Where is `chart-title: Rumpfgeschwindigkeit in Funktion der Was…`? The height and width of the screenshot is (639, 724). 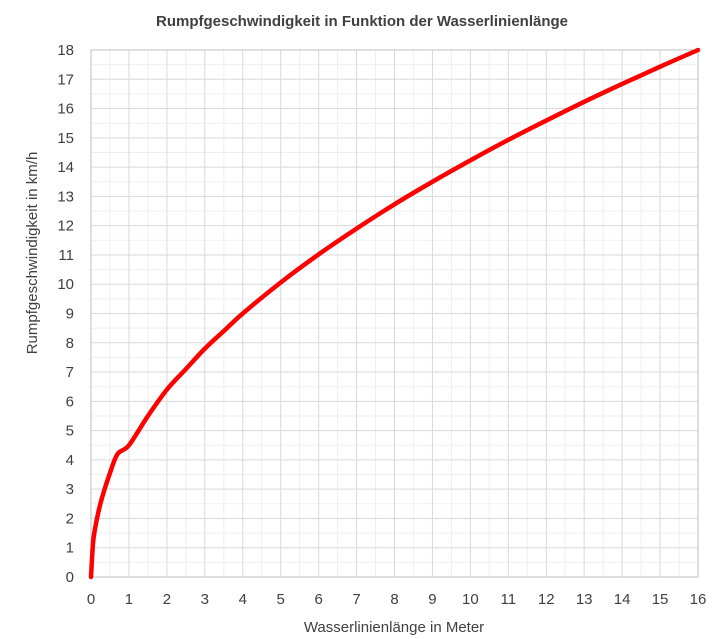 chart-title: Rumpfgeschwindigkeit in Funktion der Was… is located at coordinates (362, 21).